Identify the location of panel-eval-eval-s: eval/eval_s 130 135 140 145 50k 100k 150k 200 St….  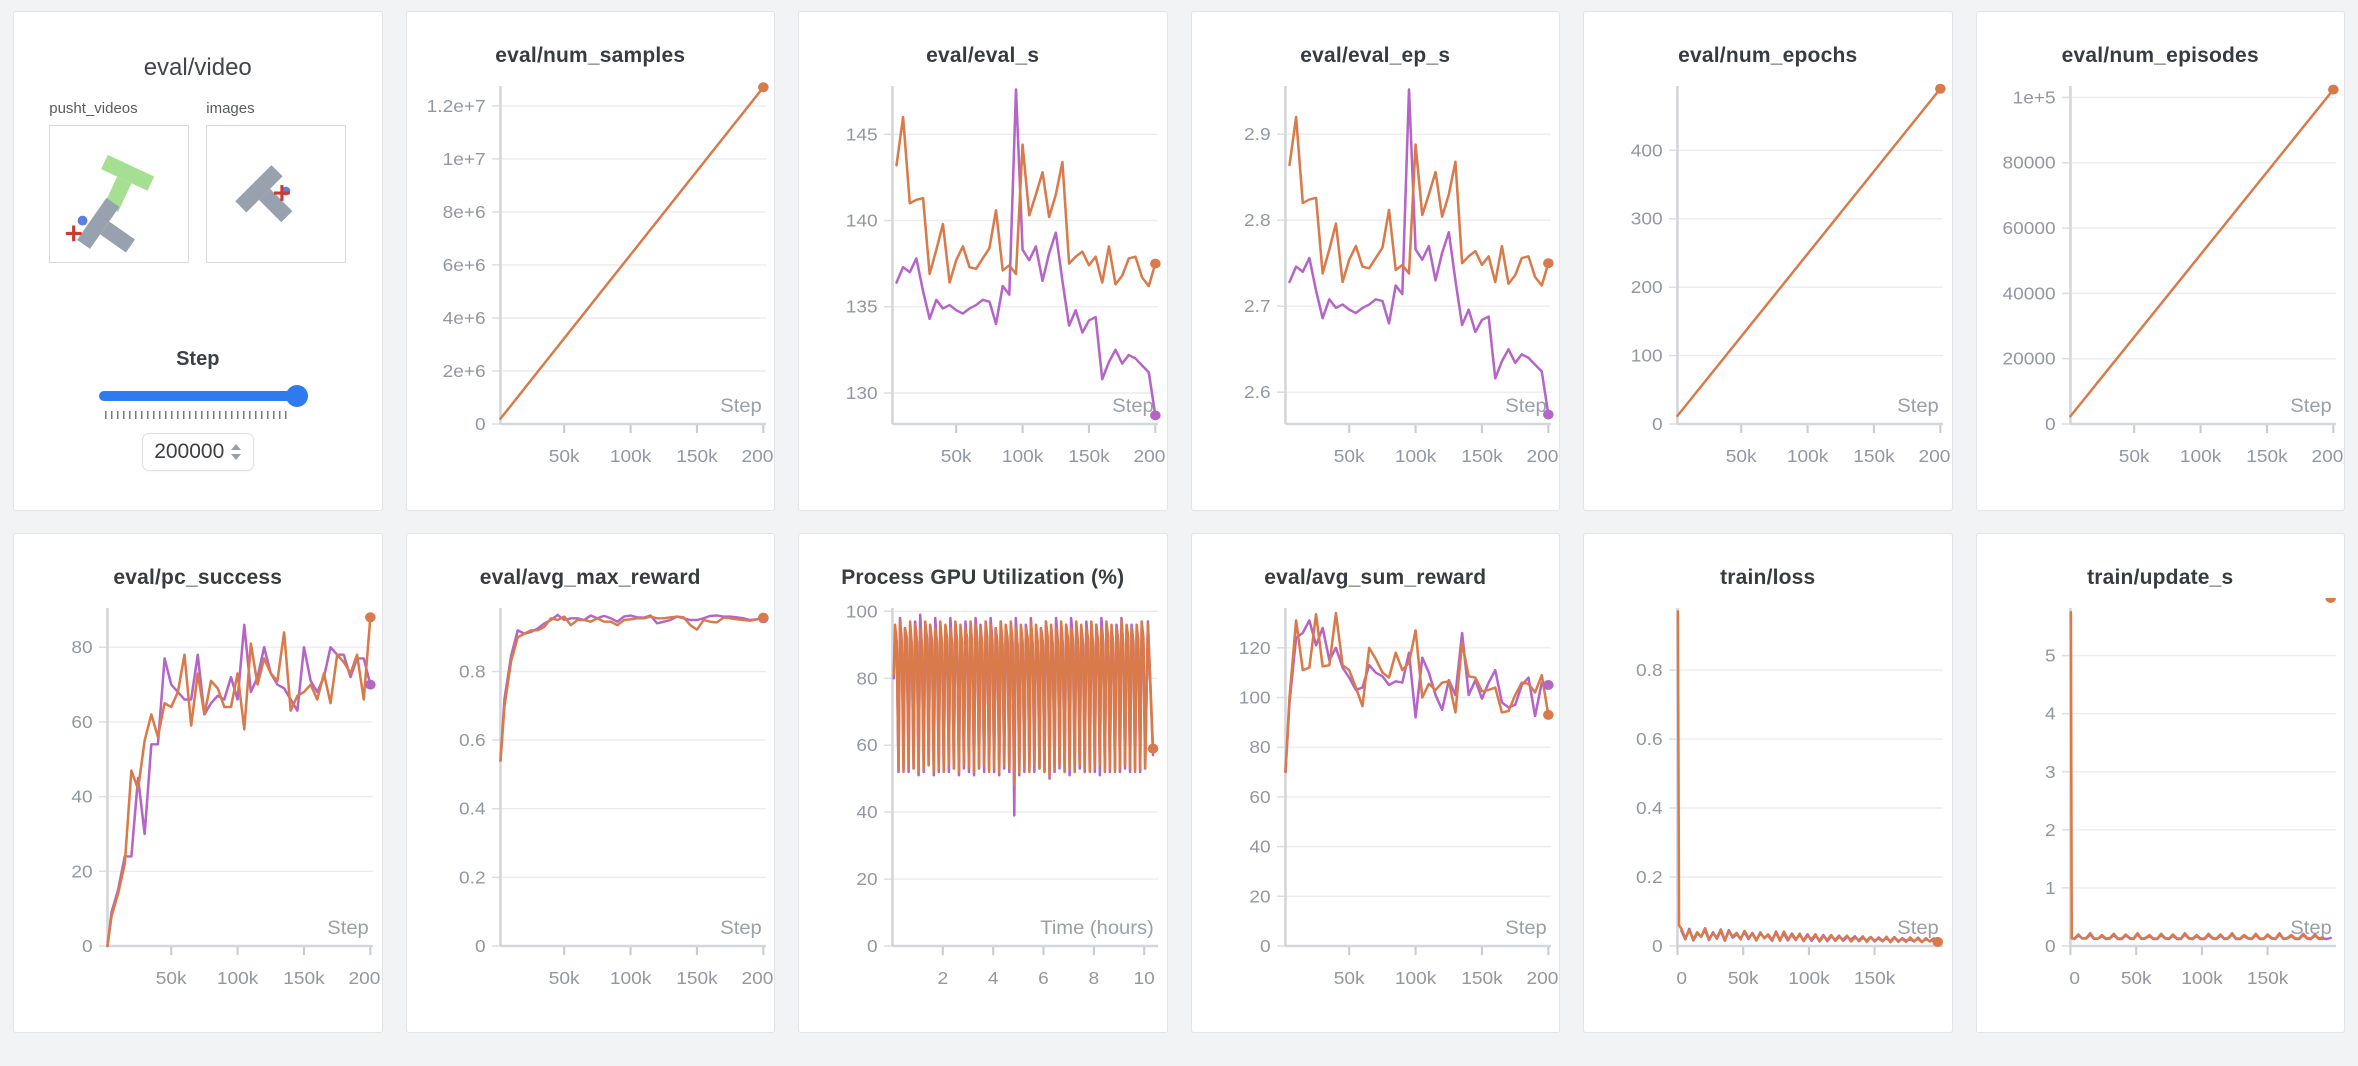
(983, 261).